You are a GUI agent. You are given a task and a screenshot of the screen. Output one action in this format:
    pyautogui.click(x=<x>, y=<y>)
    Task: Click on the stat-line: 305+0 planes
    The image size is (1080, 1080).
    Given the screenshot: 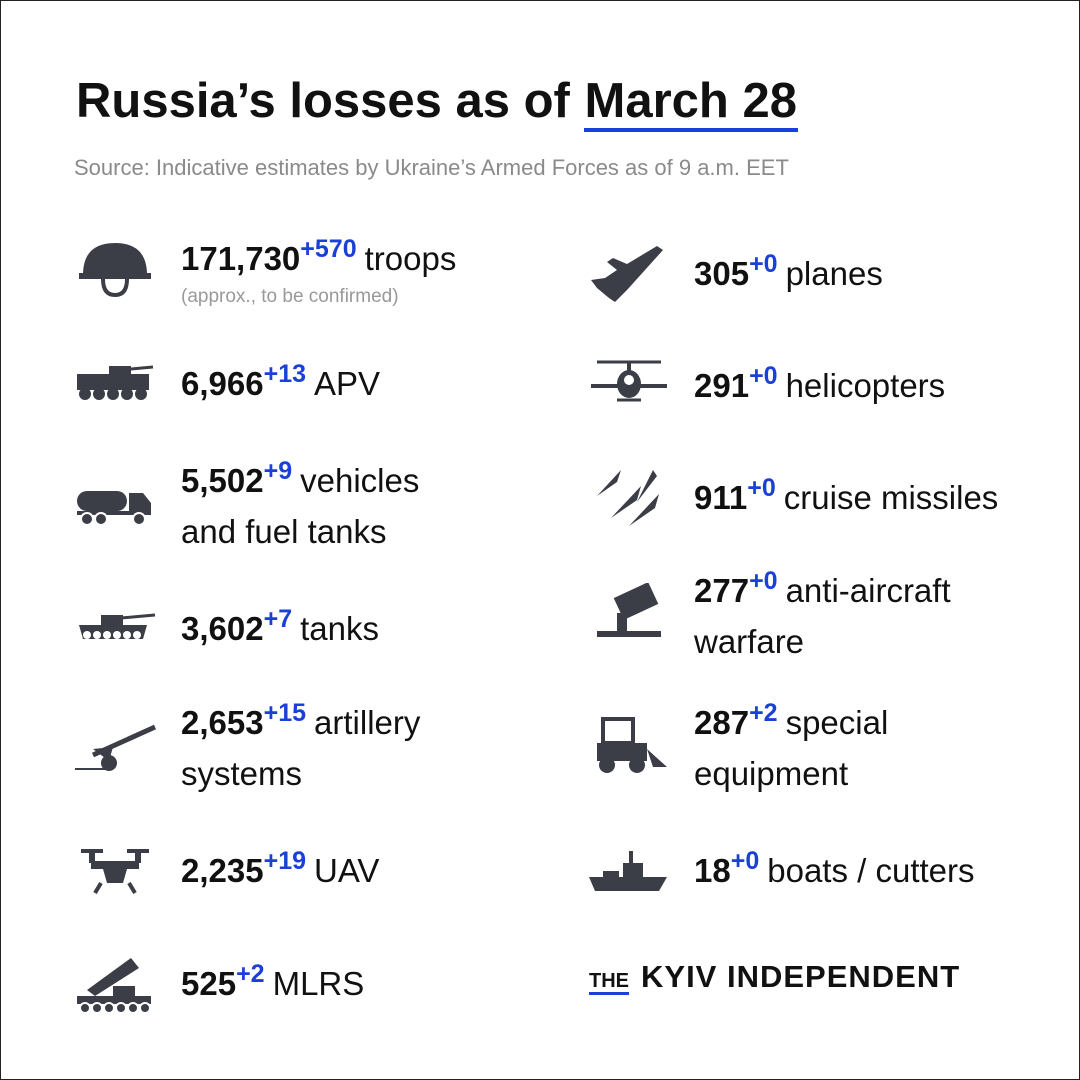 What is the action you would take?
    pyautogui.click(x=788, y=275)
    